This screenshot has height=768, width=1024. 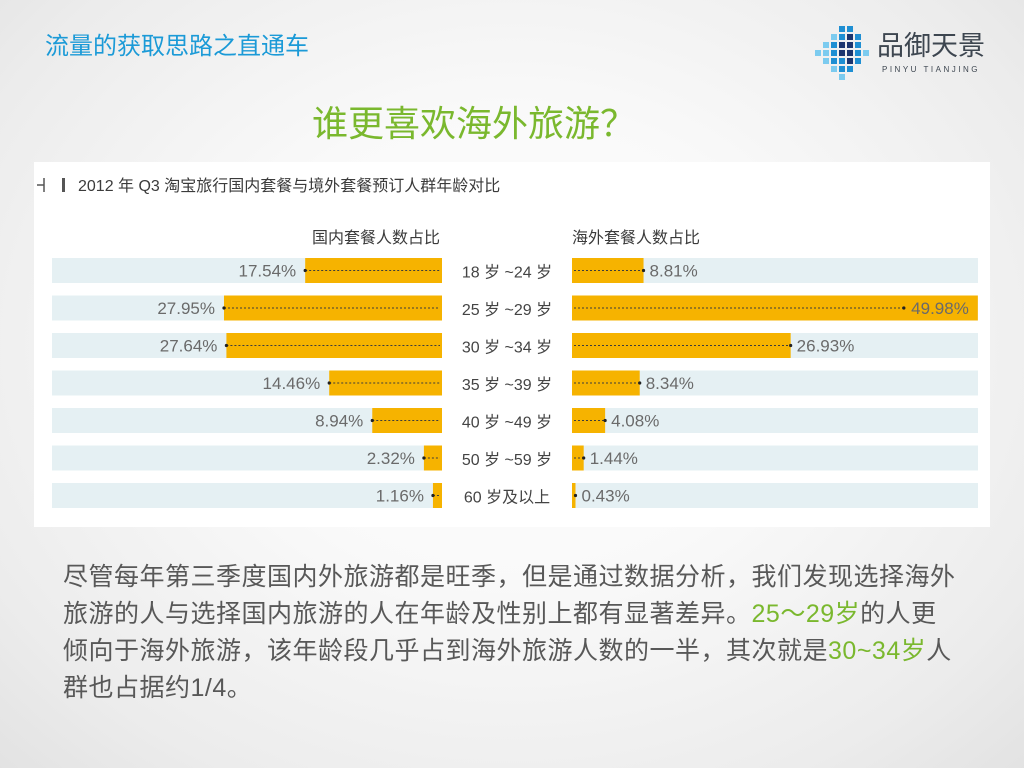 What do you see at coordinates (674, 271) in the screenshot?
I see `overseas-value-label: 8.81%` at bounding box center [674, 271].